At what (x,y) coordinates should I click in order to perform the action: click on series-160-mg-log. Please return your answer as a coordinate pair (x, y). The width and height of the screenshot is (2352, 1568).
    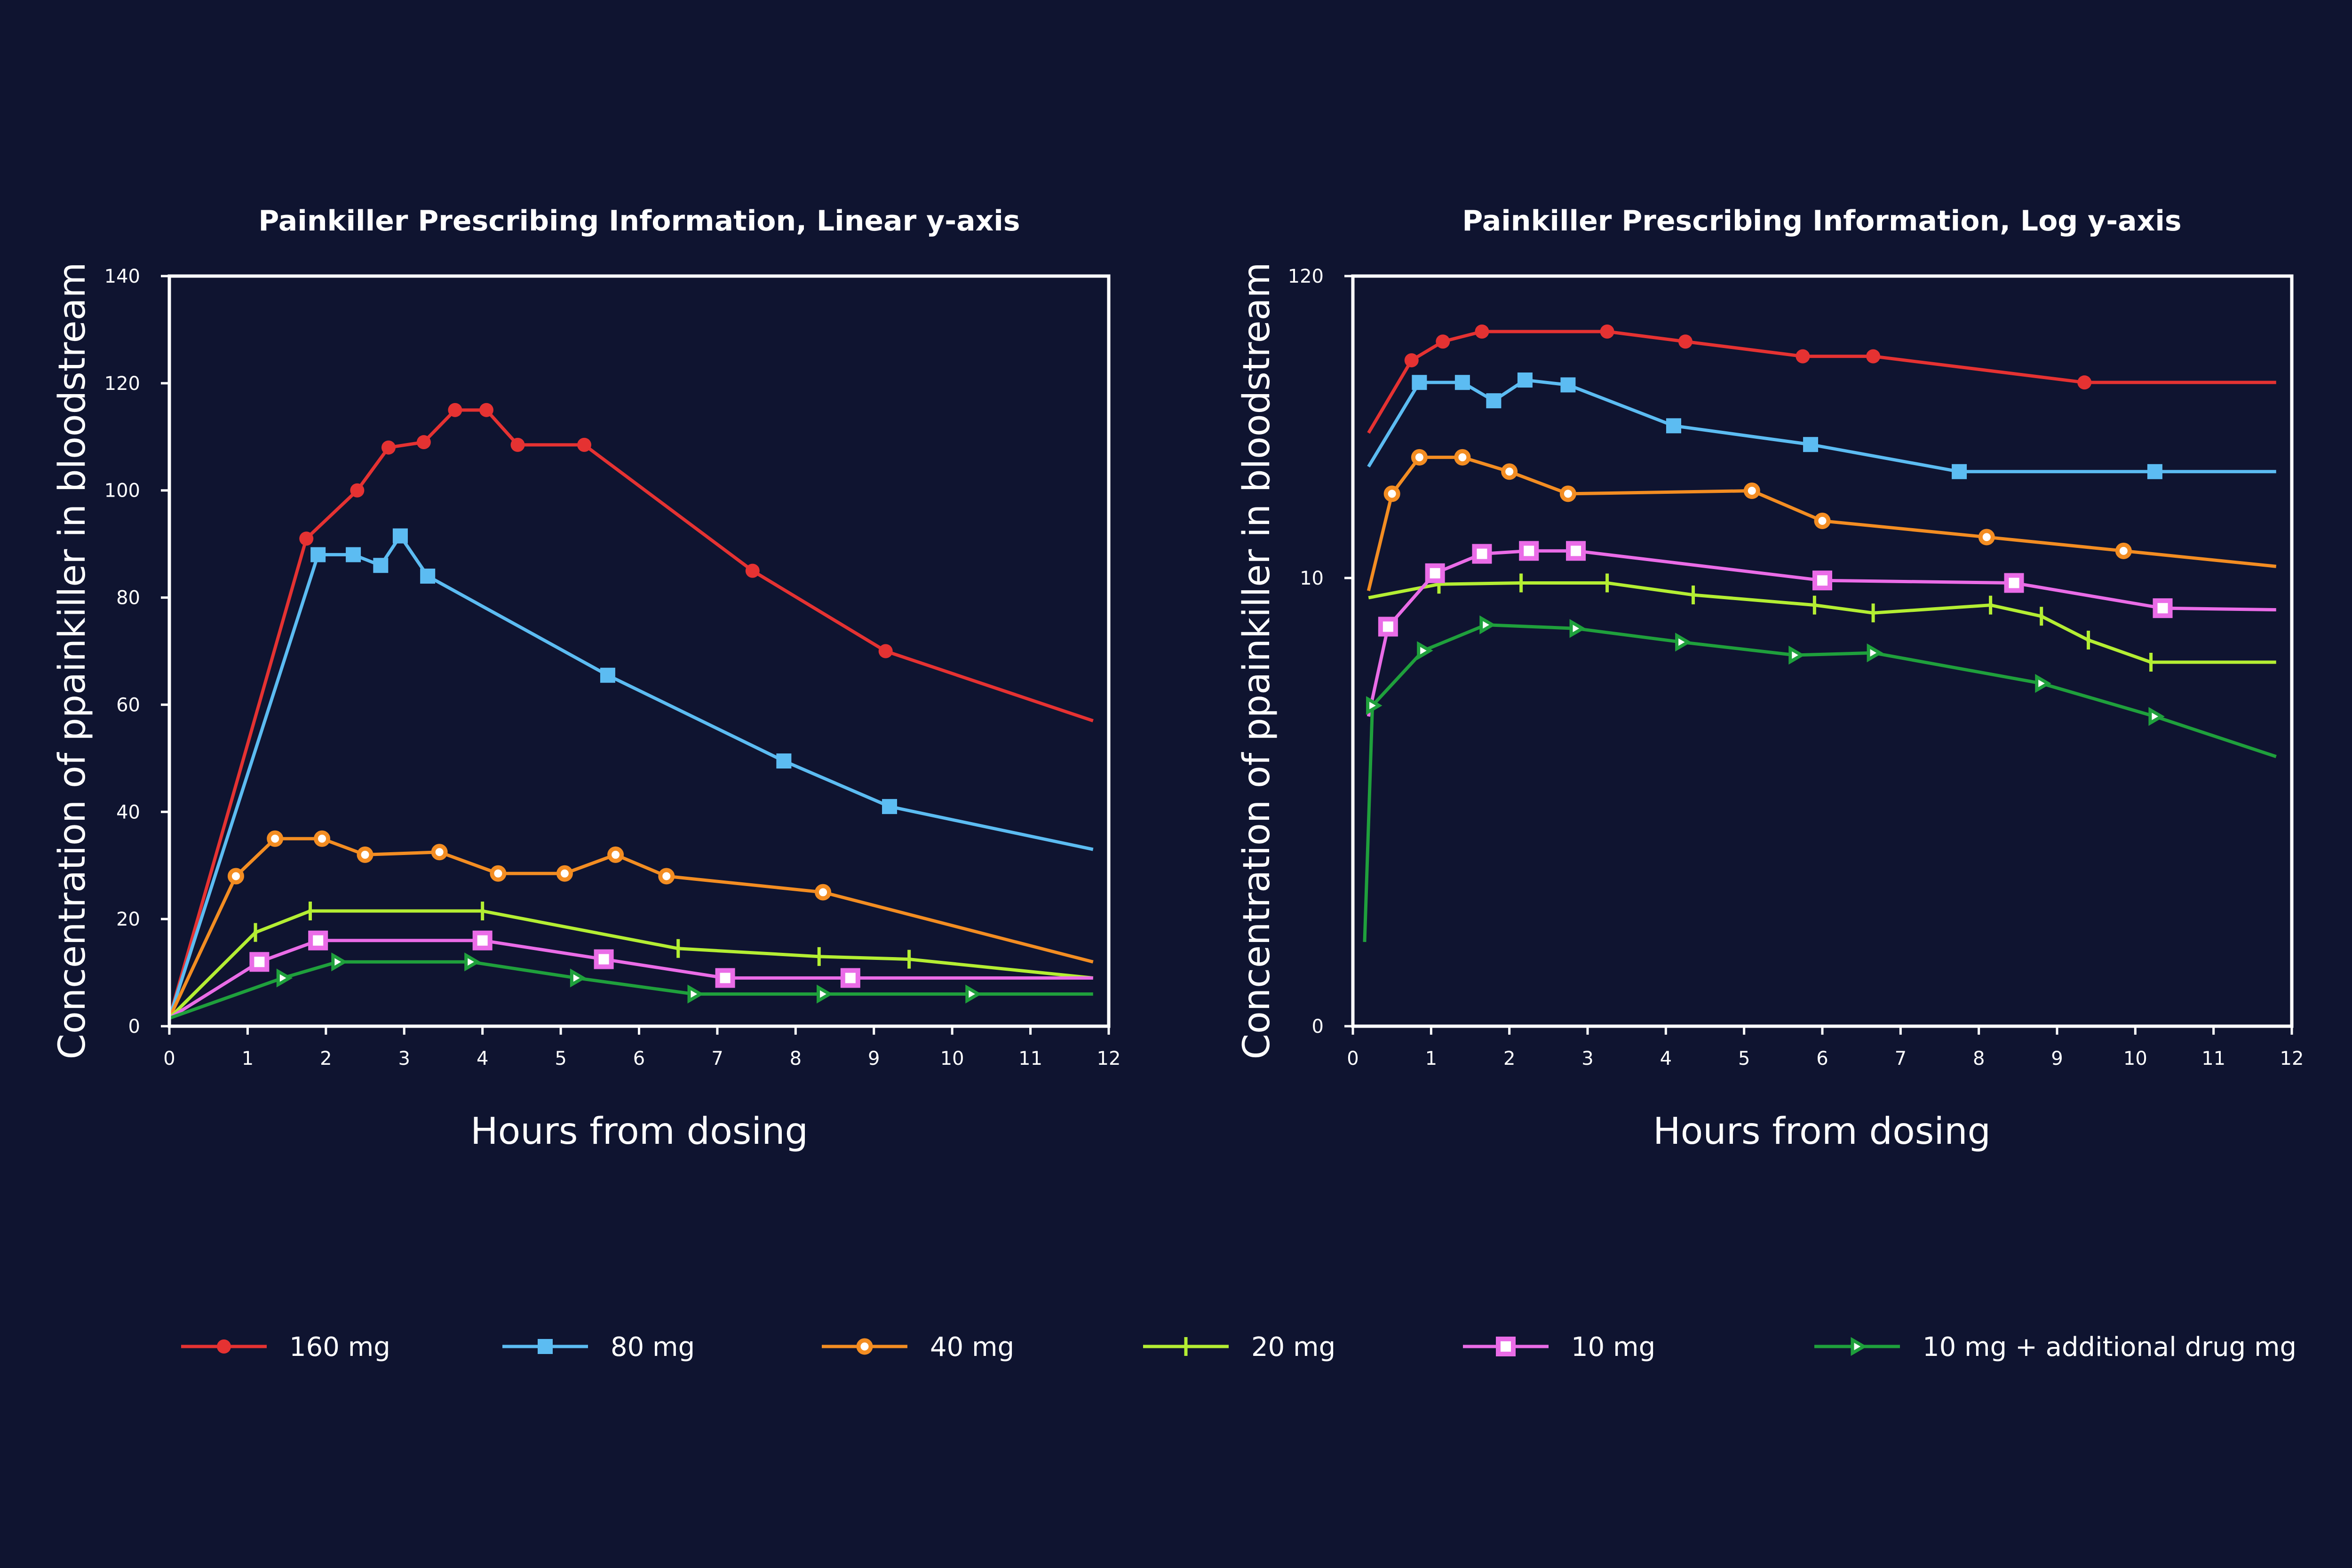
    Looking at the image, I should click on (1821, 379).